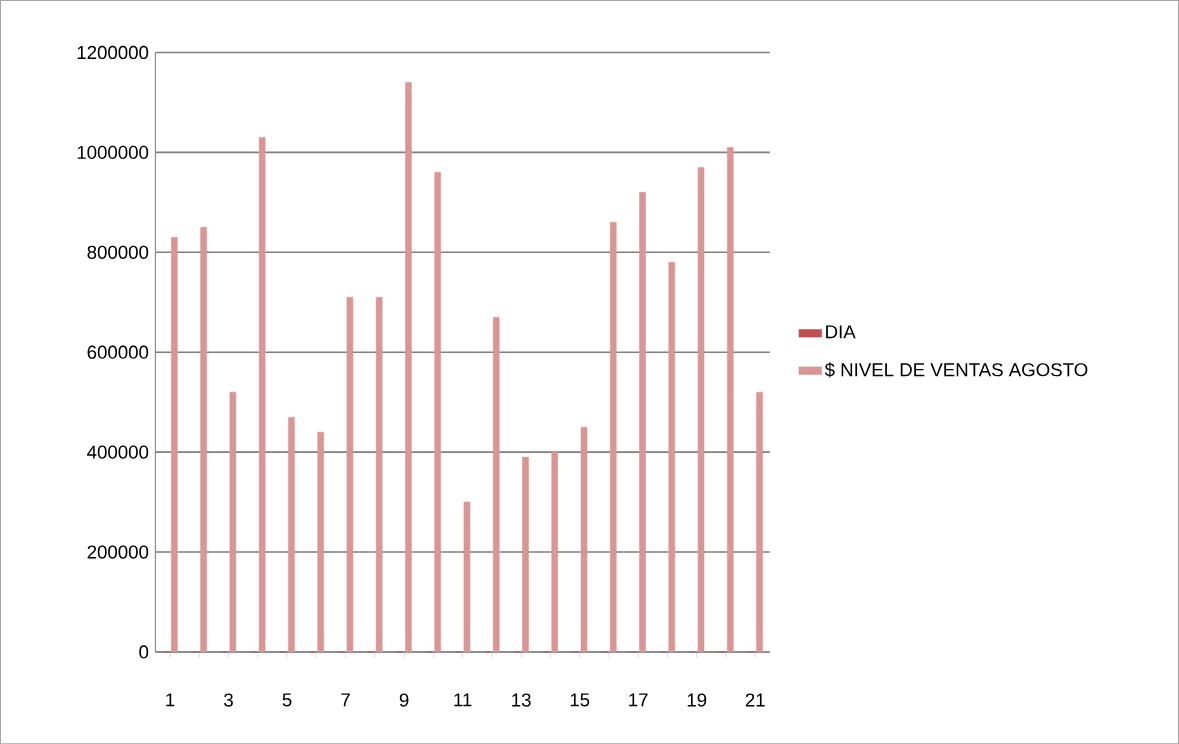 The height and width of the screenshot is (744, 1179). I want to click on x-tick-label: 1, so click(170, 700).